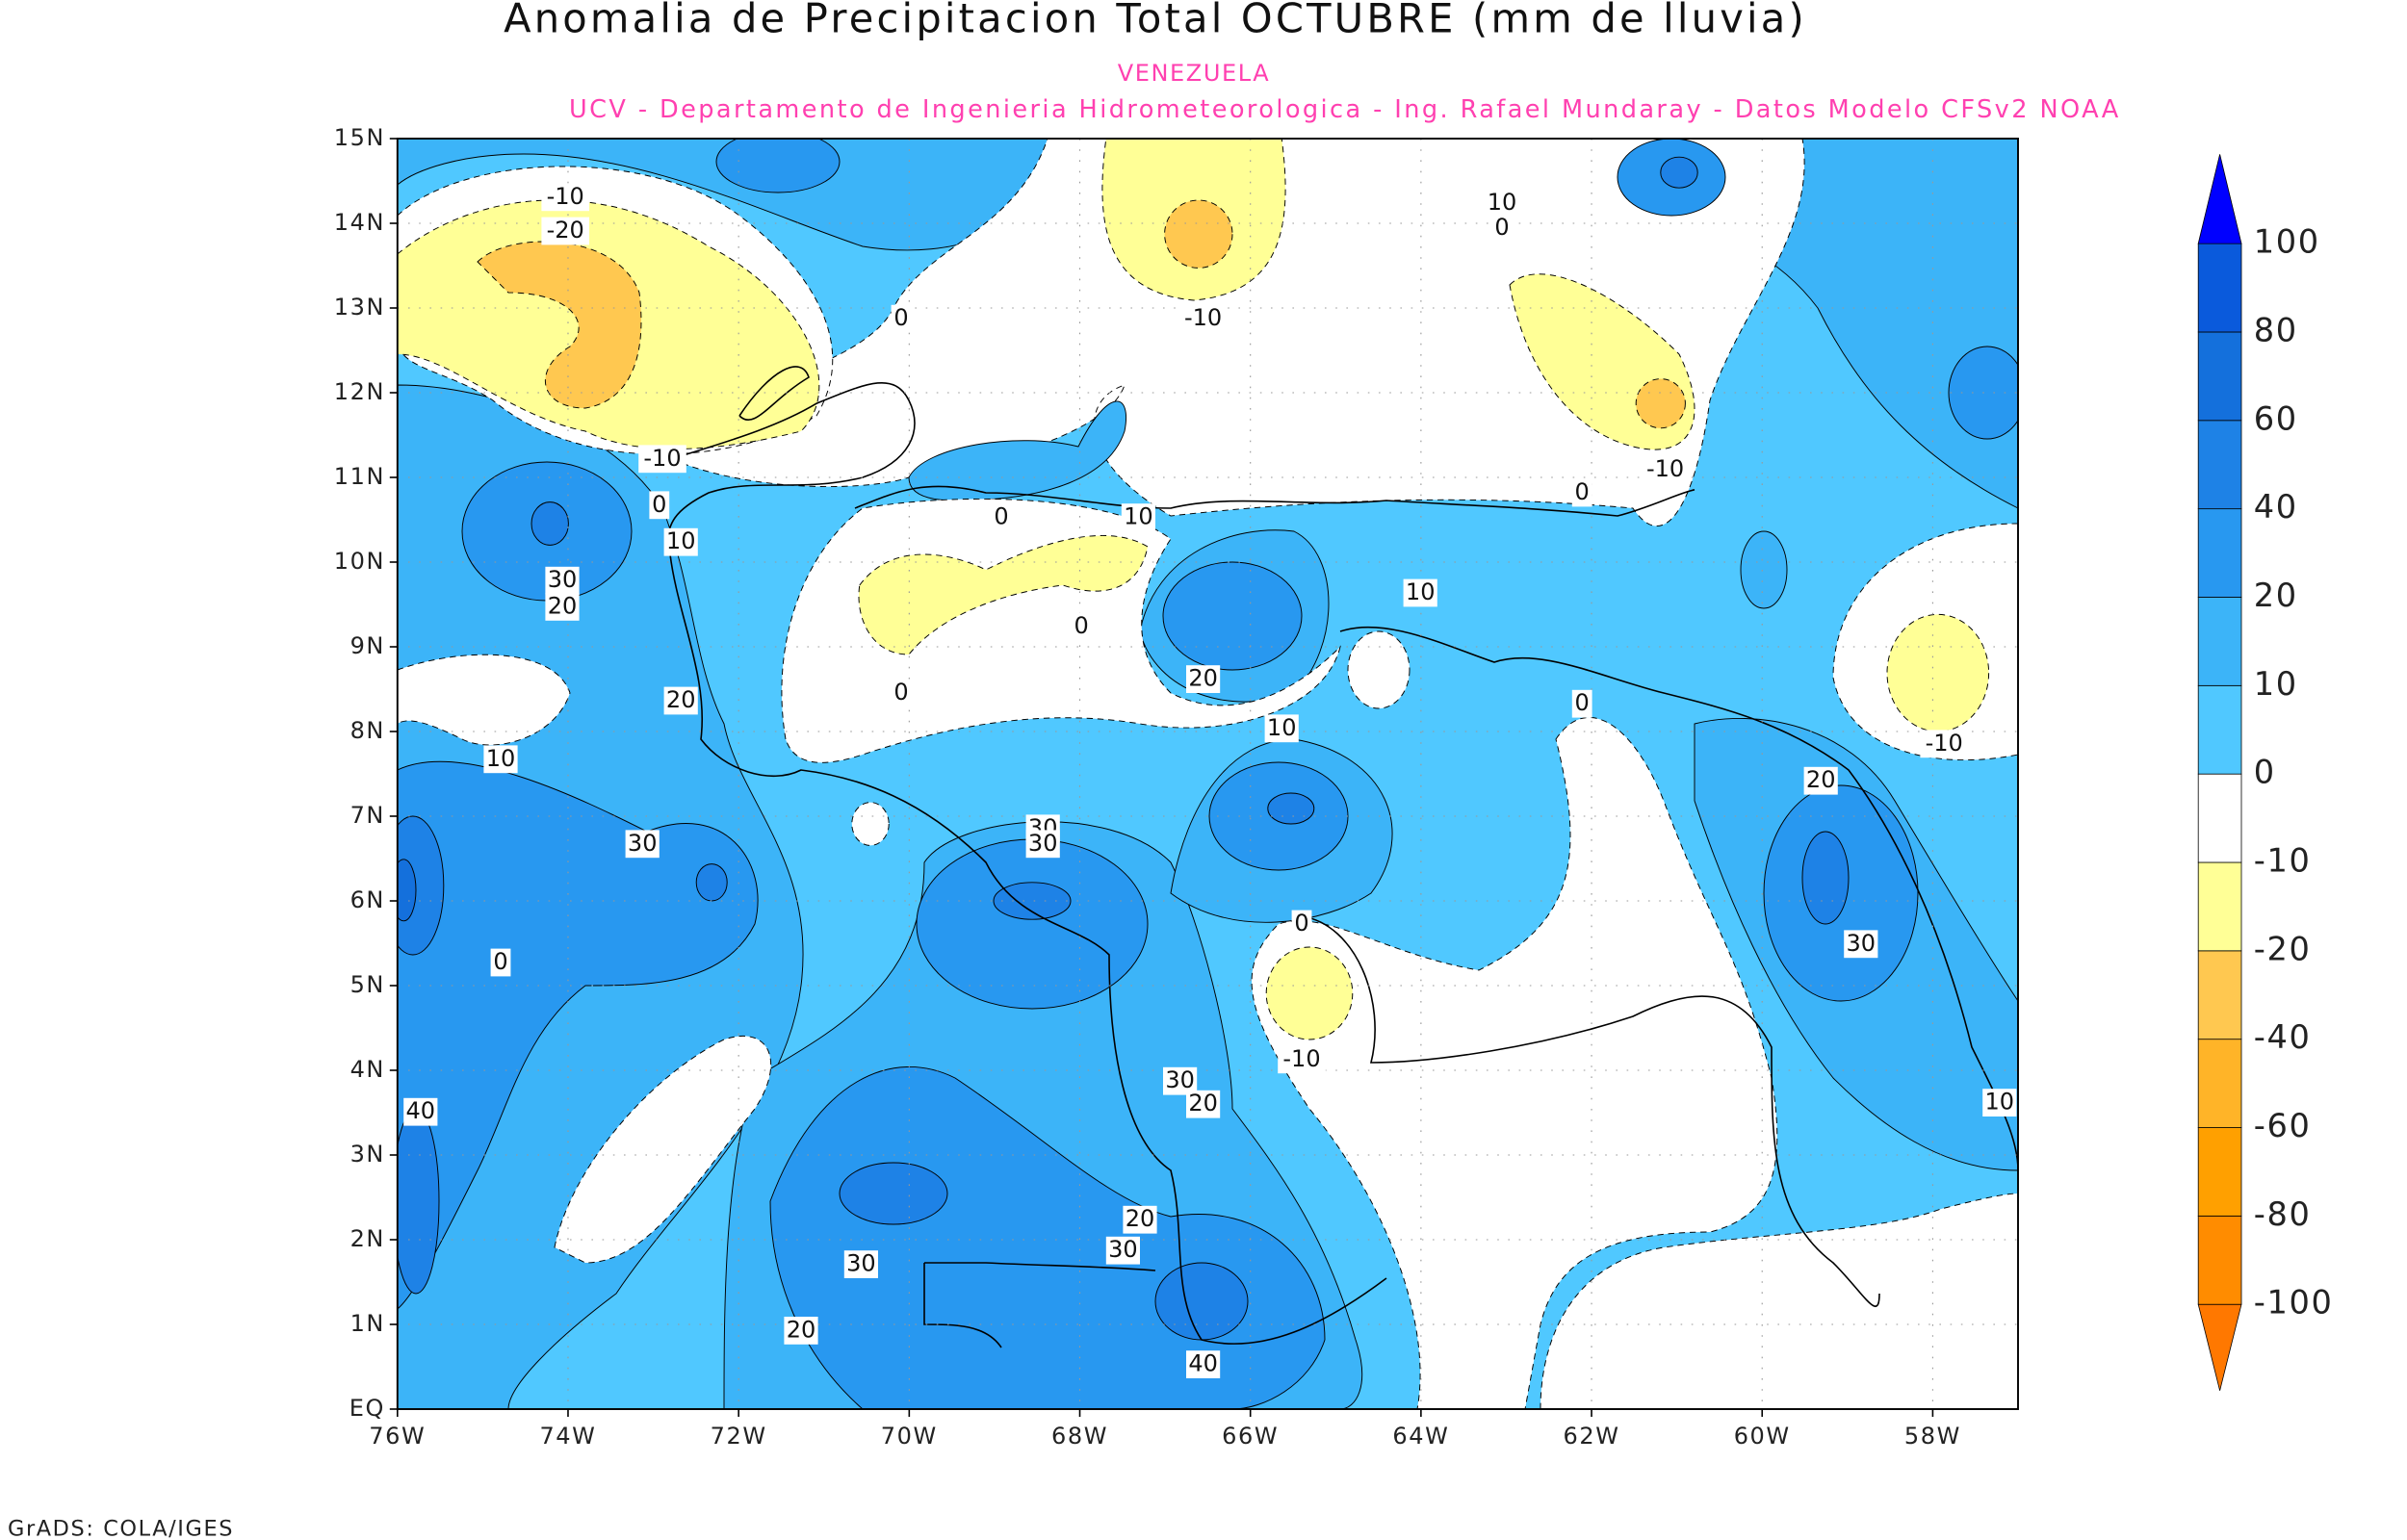 The image size is (2407, 1540). I want to click on lat-tick-label: 14N, so click(359, 222).